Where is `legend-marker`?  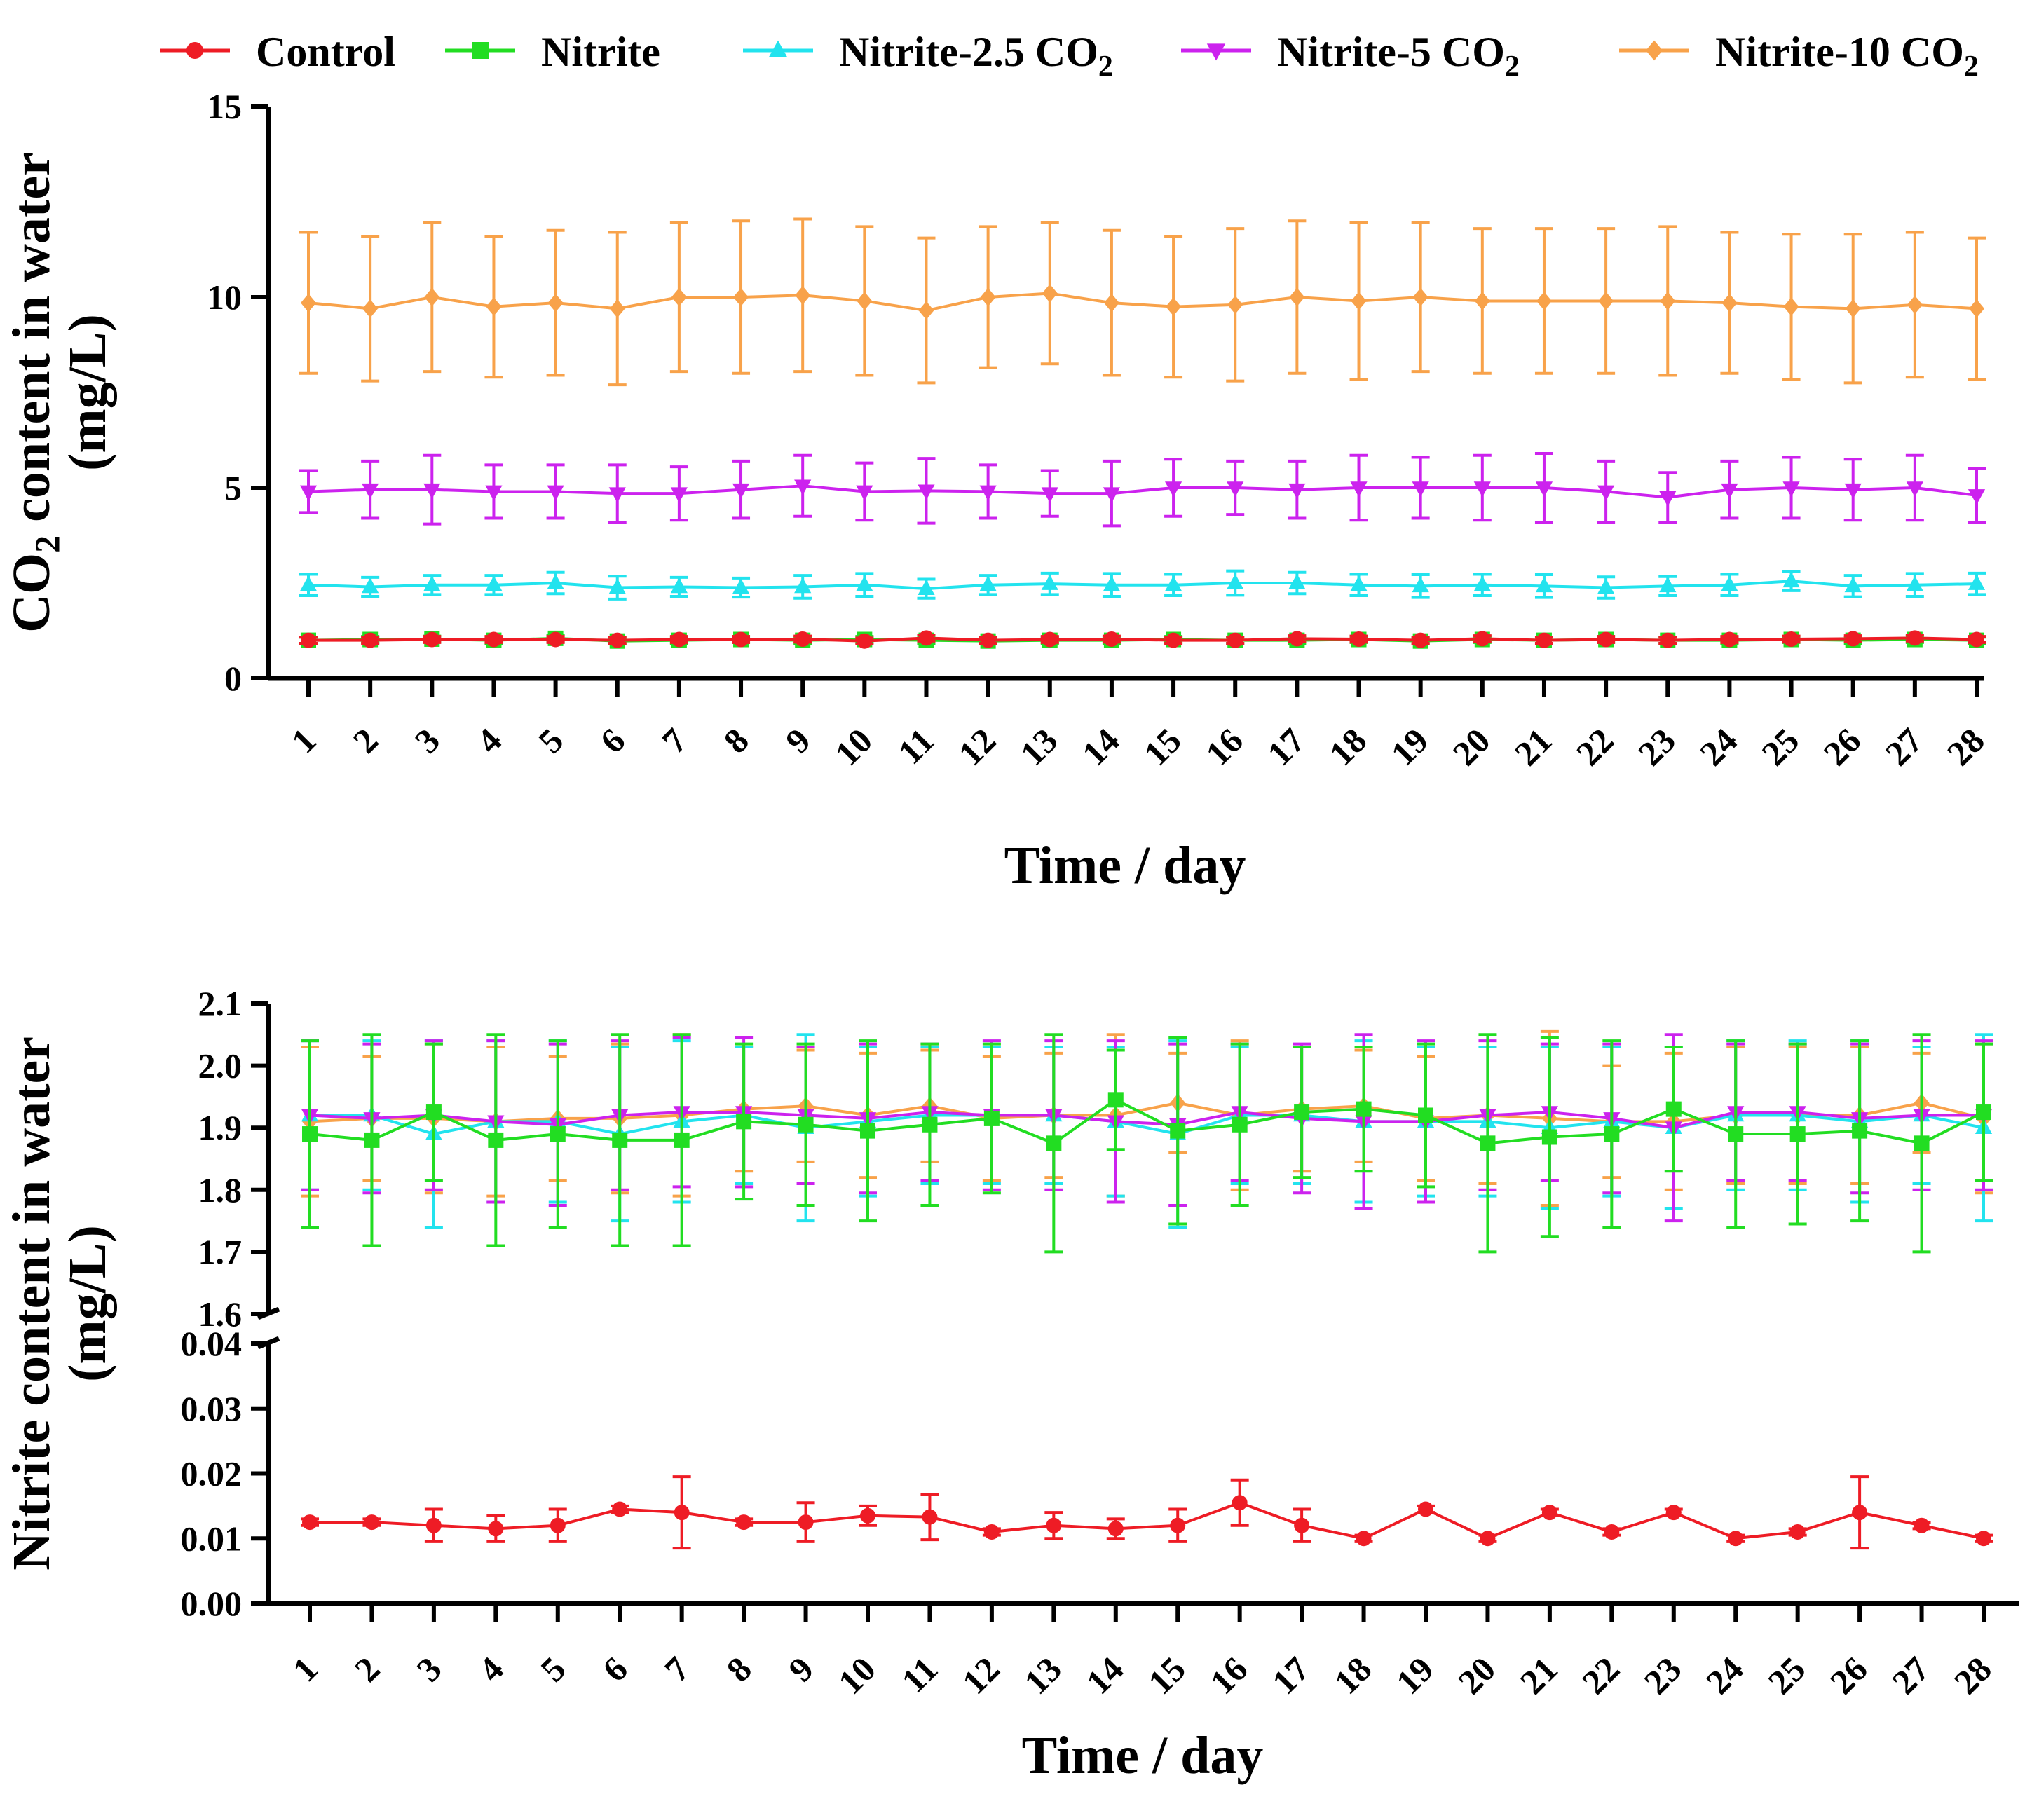
legend-marker is located at coordinates (1655, 50).